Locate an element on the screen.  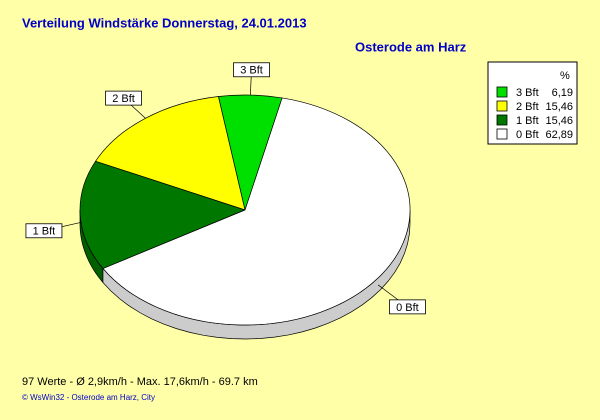
chart-subtitle: Osterode am Harz is located at coordinates (411, 46).